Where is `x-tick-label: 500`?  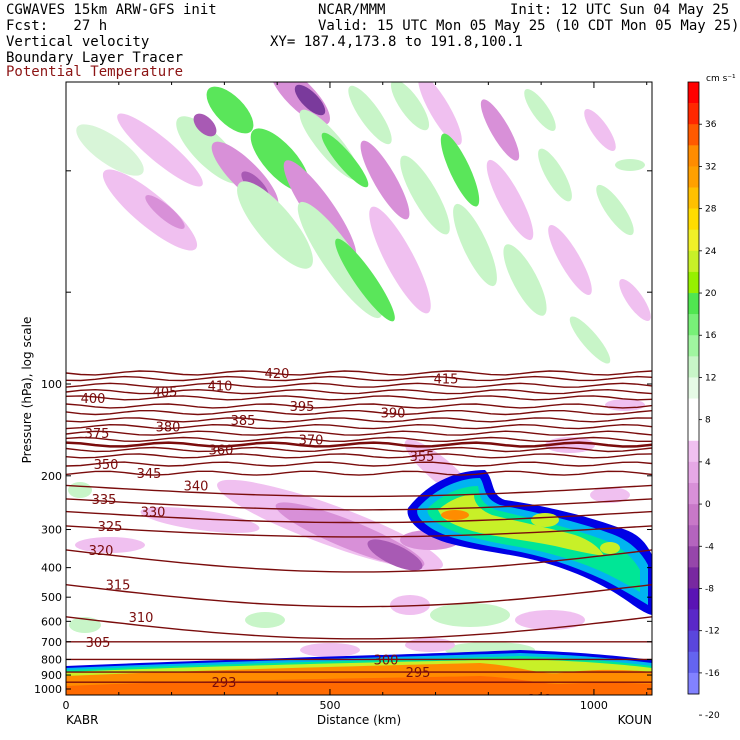 x-tick-label: 500 is located at coordinates (329, 705).